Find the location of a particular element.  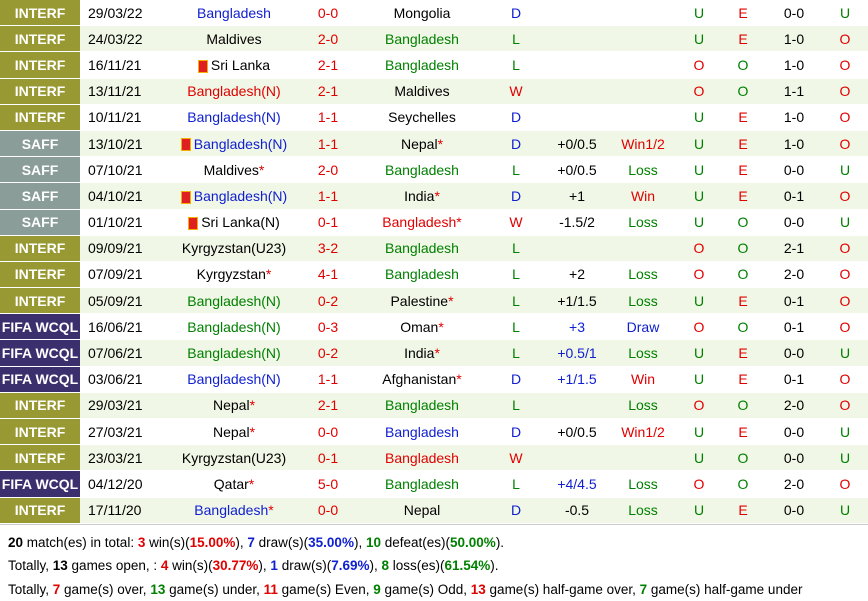

home-team: Maldives is located at coordinates (234, 39).